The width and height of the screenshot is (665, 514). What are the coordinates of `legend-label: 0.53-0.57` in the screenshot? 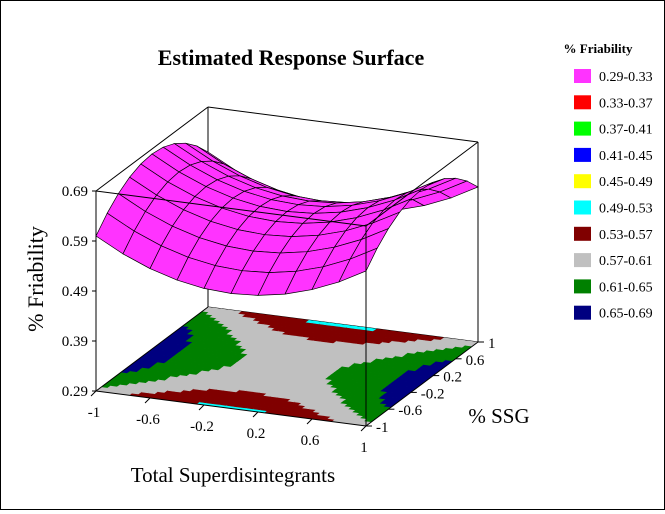 It's located at (626, 235).